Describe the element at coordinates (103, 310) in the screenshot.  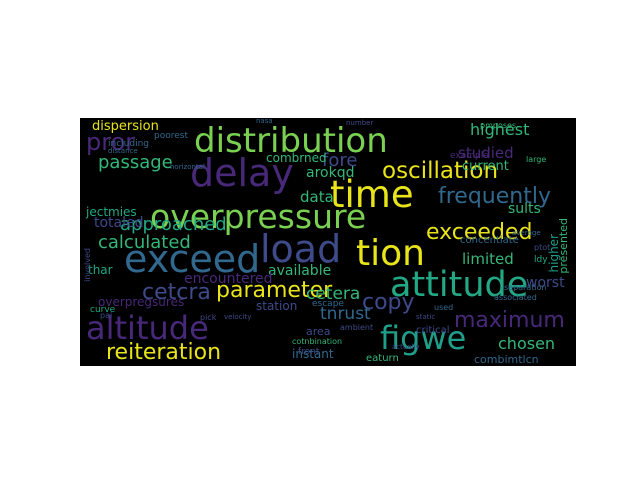
I see `word: curve` at that location.